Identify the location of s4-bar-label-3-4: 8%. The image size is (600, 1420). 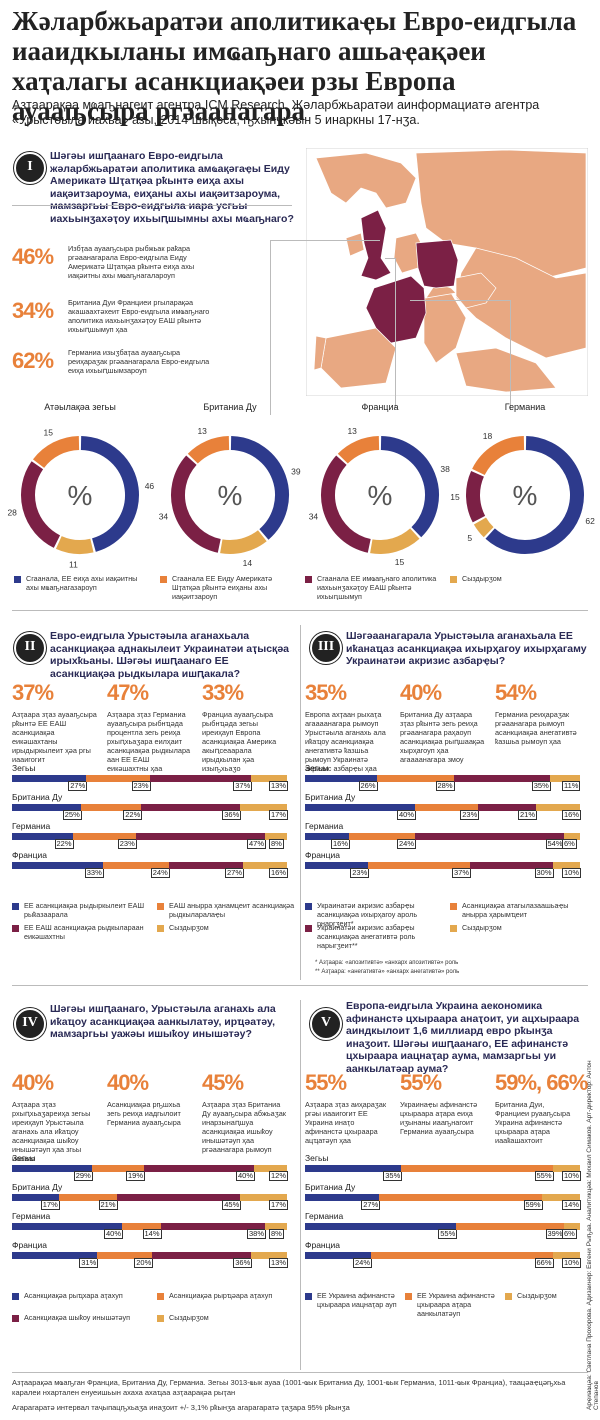
(276, 1234).